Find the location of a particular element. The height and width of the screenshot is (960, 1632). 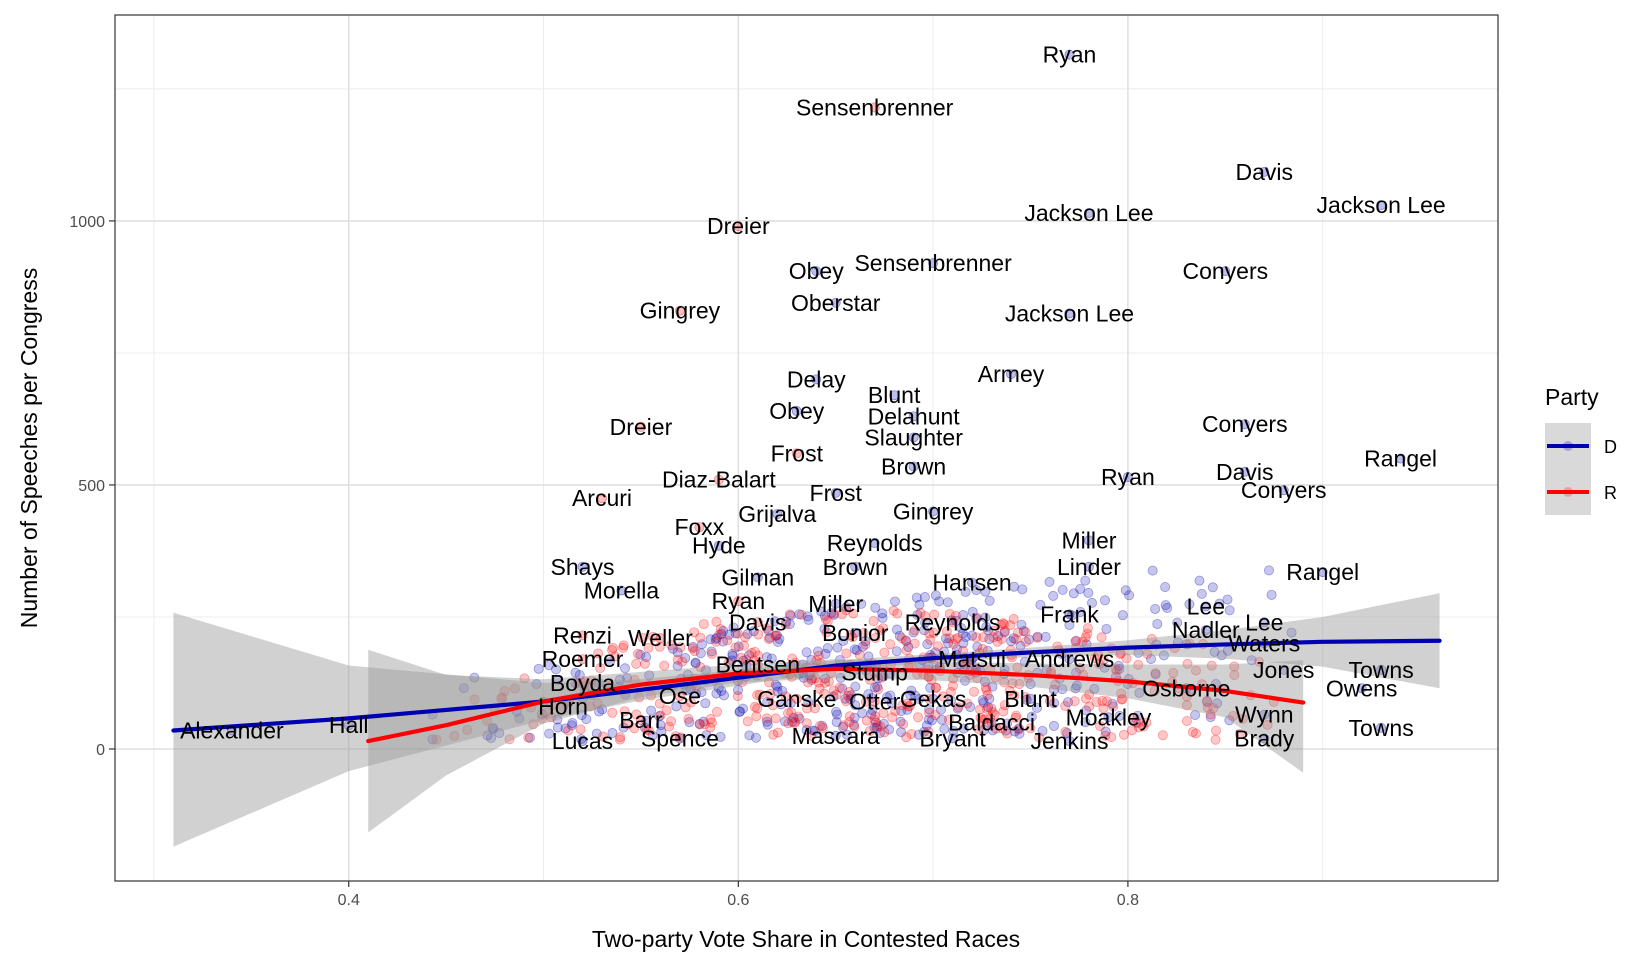

label-D-5: Conyers is located at coordinates (1225, 271).